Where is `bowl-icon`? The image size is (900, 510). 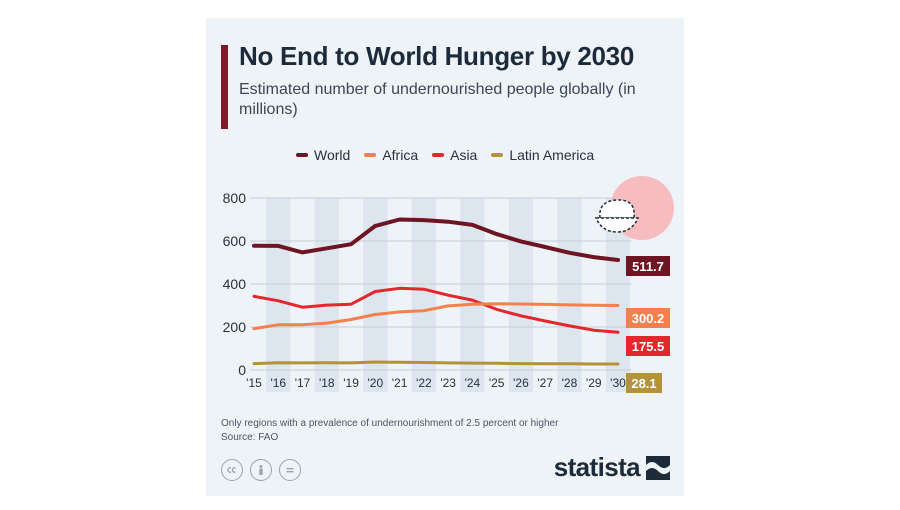 bowl-icon is located at coordinates (634, 208).